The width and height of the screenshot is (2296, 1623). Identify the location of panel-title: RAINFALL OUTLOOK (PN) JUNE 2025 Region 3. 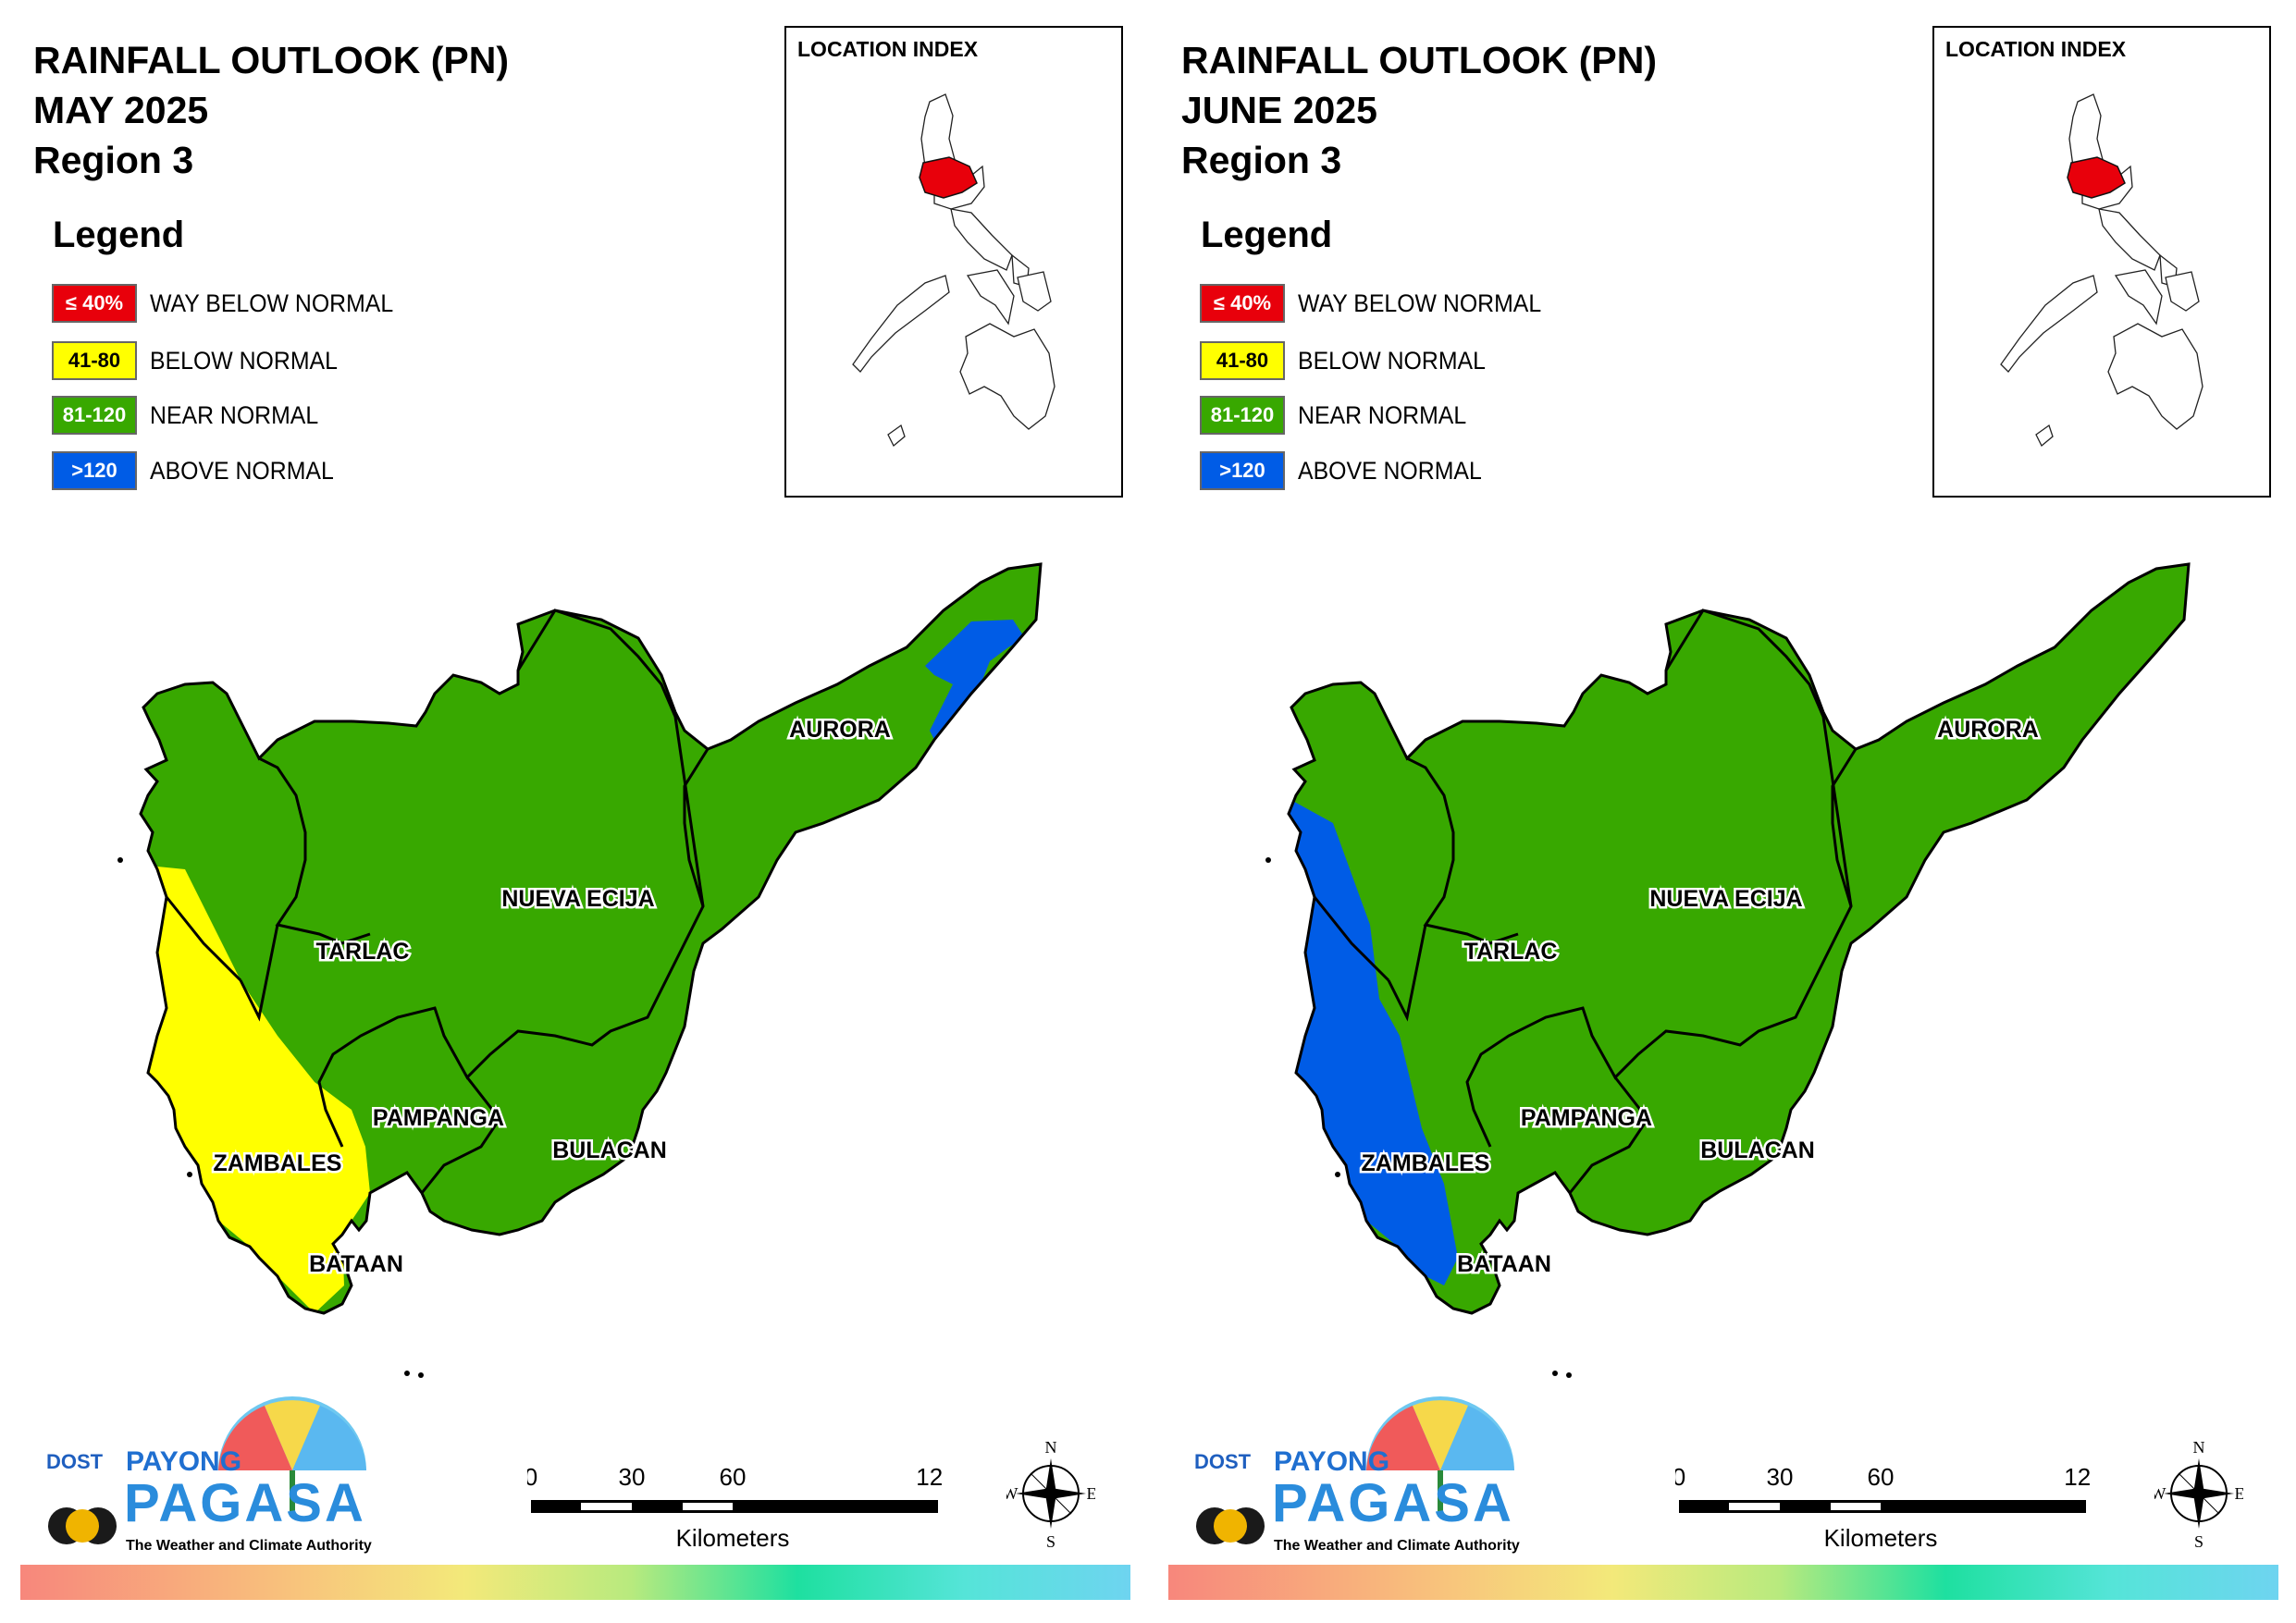
(1419, 110).